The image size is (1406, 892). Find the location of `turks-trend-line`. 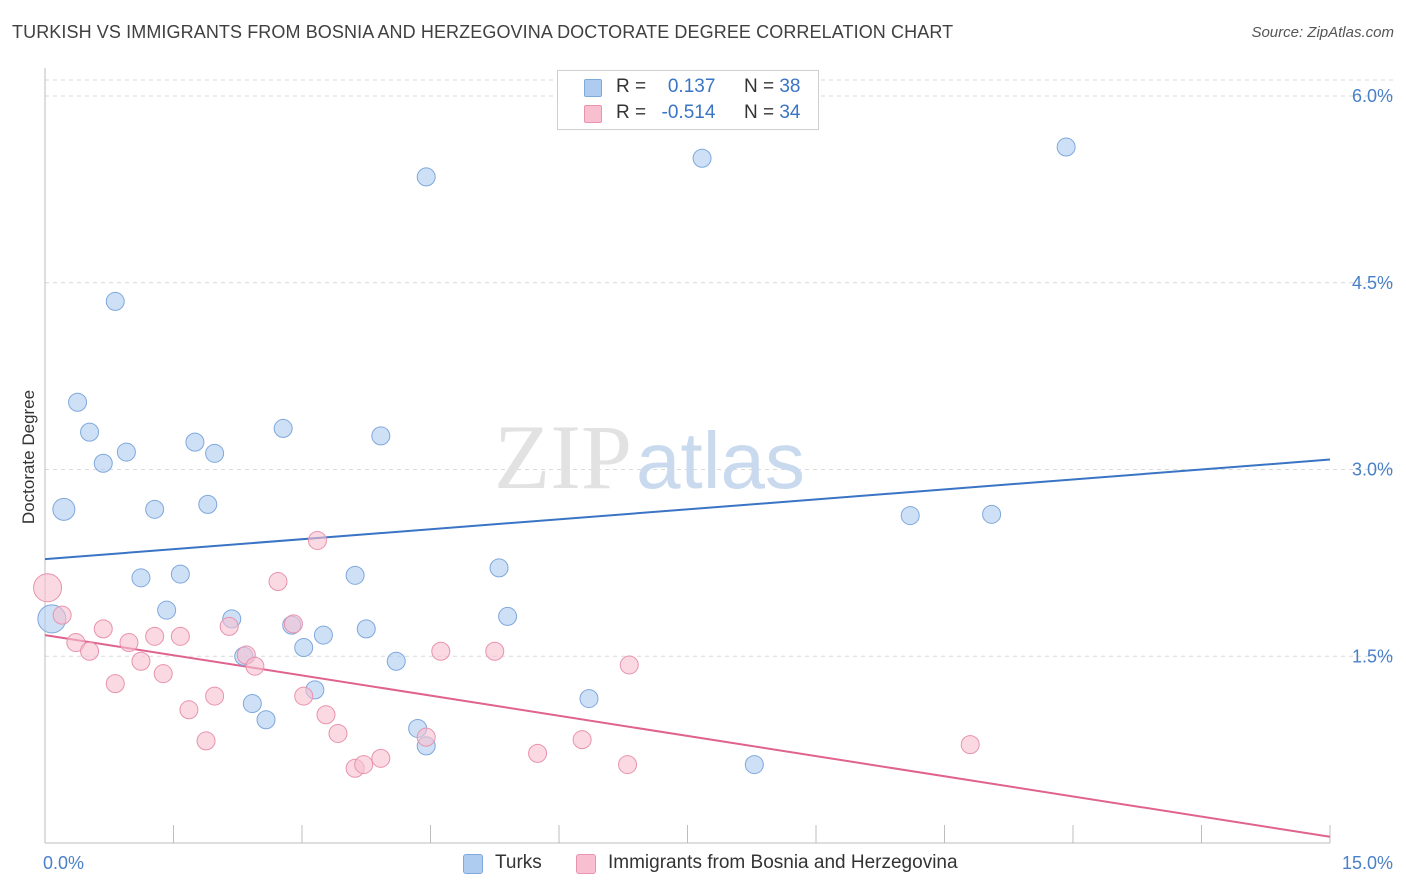

turks-trend-line is located at coordinates (687, 509).